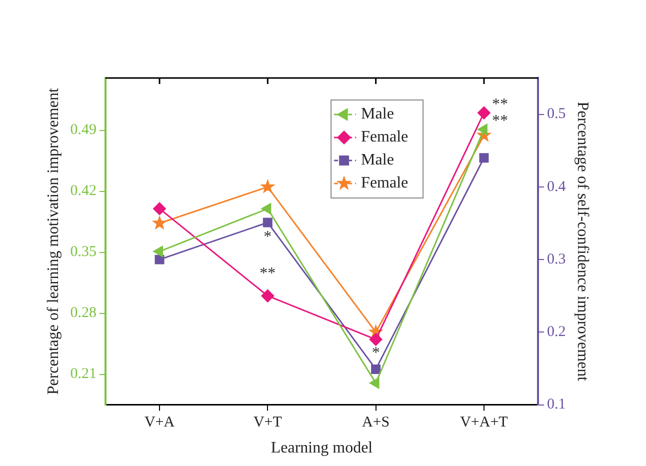 Image resolution: width=646 pixels, height=466 pixels. Describe the element at coordinates (83, 252) in the screenshot. I see `y-tick-label: 0.35` at that location.